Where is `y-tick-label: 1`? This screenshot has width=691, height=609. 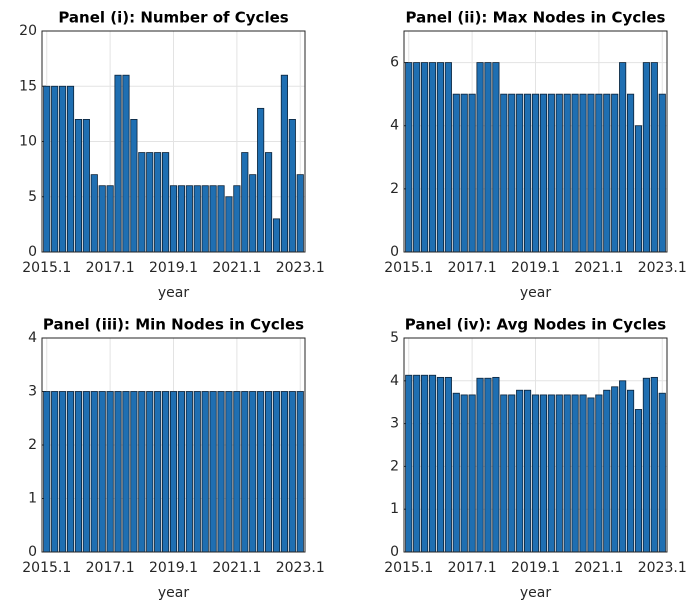 y-tick-label: 1 is located at coordinates (394, 509).